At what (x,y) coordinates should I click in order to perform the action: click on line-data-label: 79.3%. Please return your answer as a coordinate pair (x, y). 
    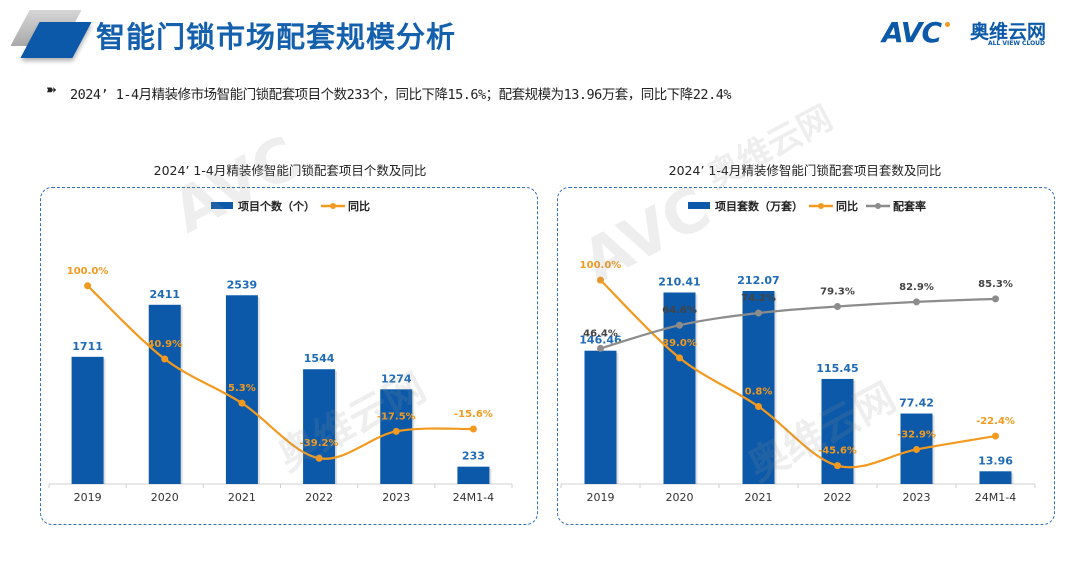
    Looking at the image, I should click on (837, 291).